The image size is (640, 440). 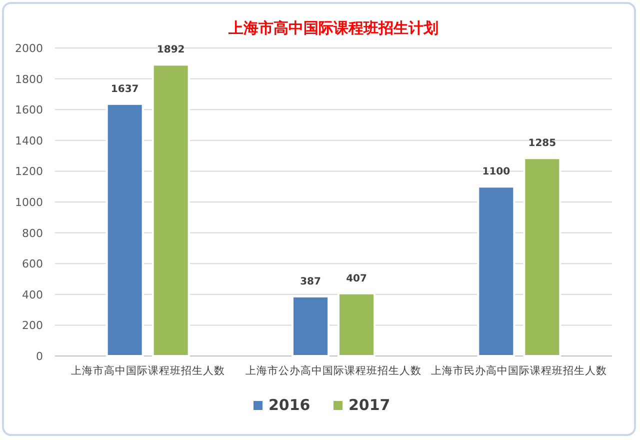 What do you see at coordinates (29, 110) in the screenshot?
I see `y-tick-label: 1600` at bounding box center [29, 110].